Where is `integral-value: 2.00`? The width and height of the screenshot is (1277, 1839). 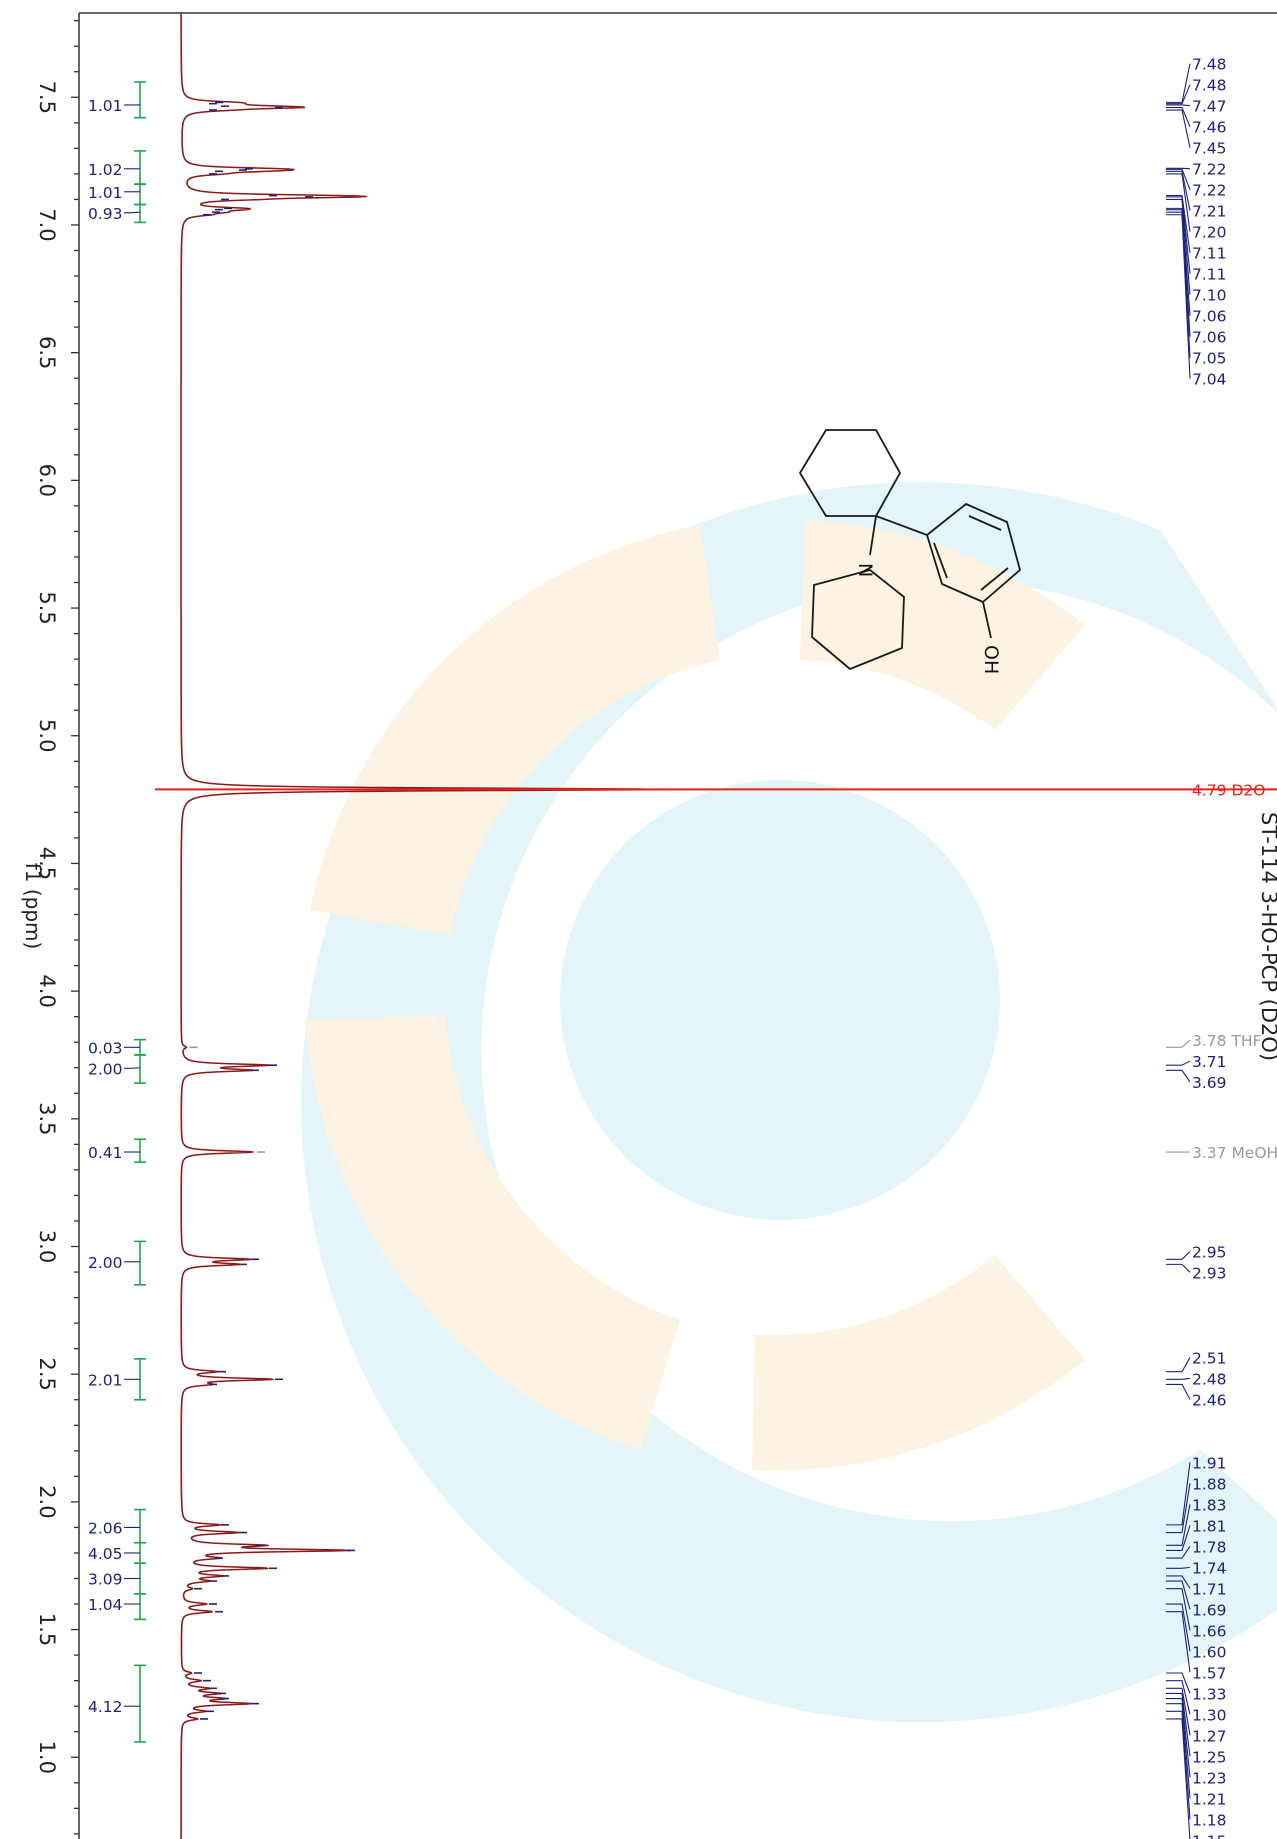 integral-value: 2.00 is located at coordinates (105, 1263).